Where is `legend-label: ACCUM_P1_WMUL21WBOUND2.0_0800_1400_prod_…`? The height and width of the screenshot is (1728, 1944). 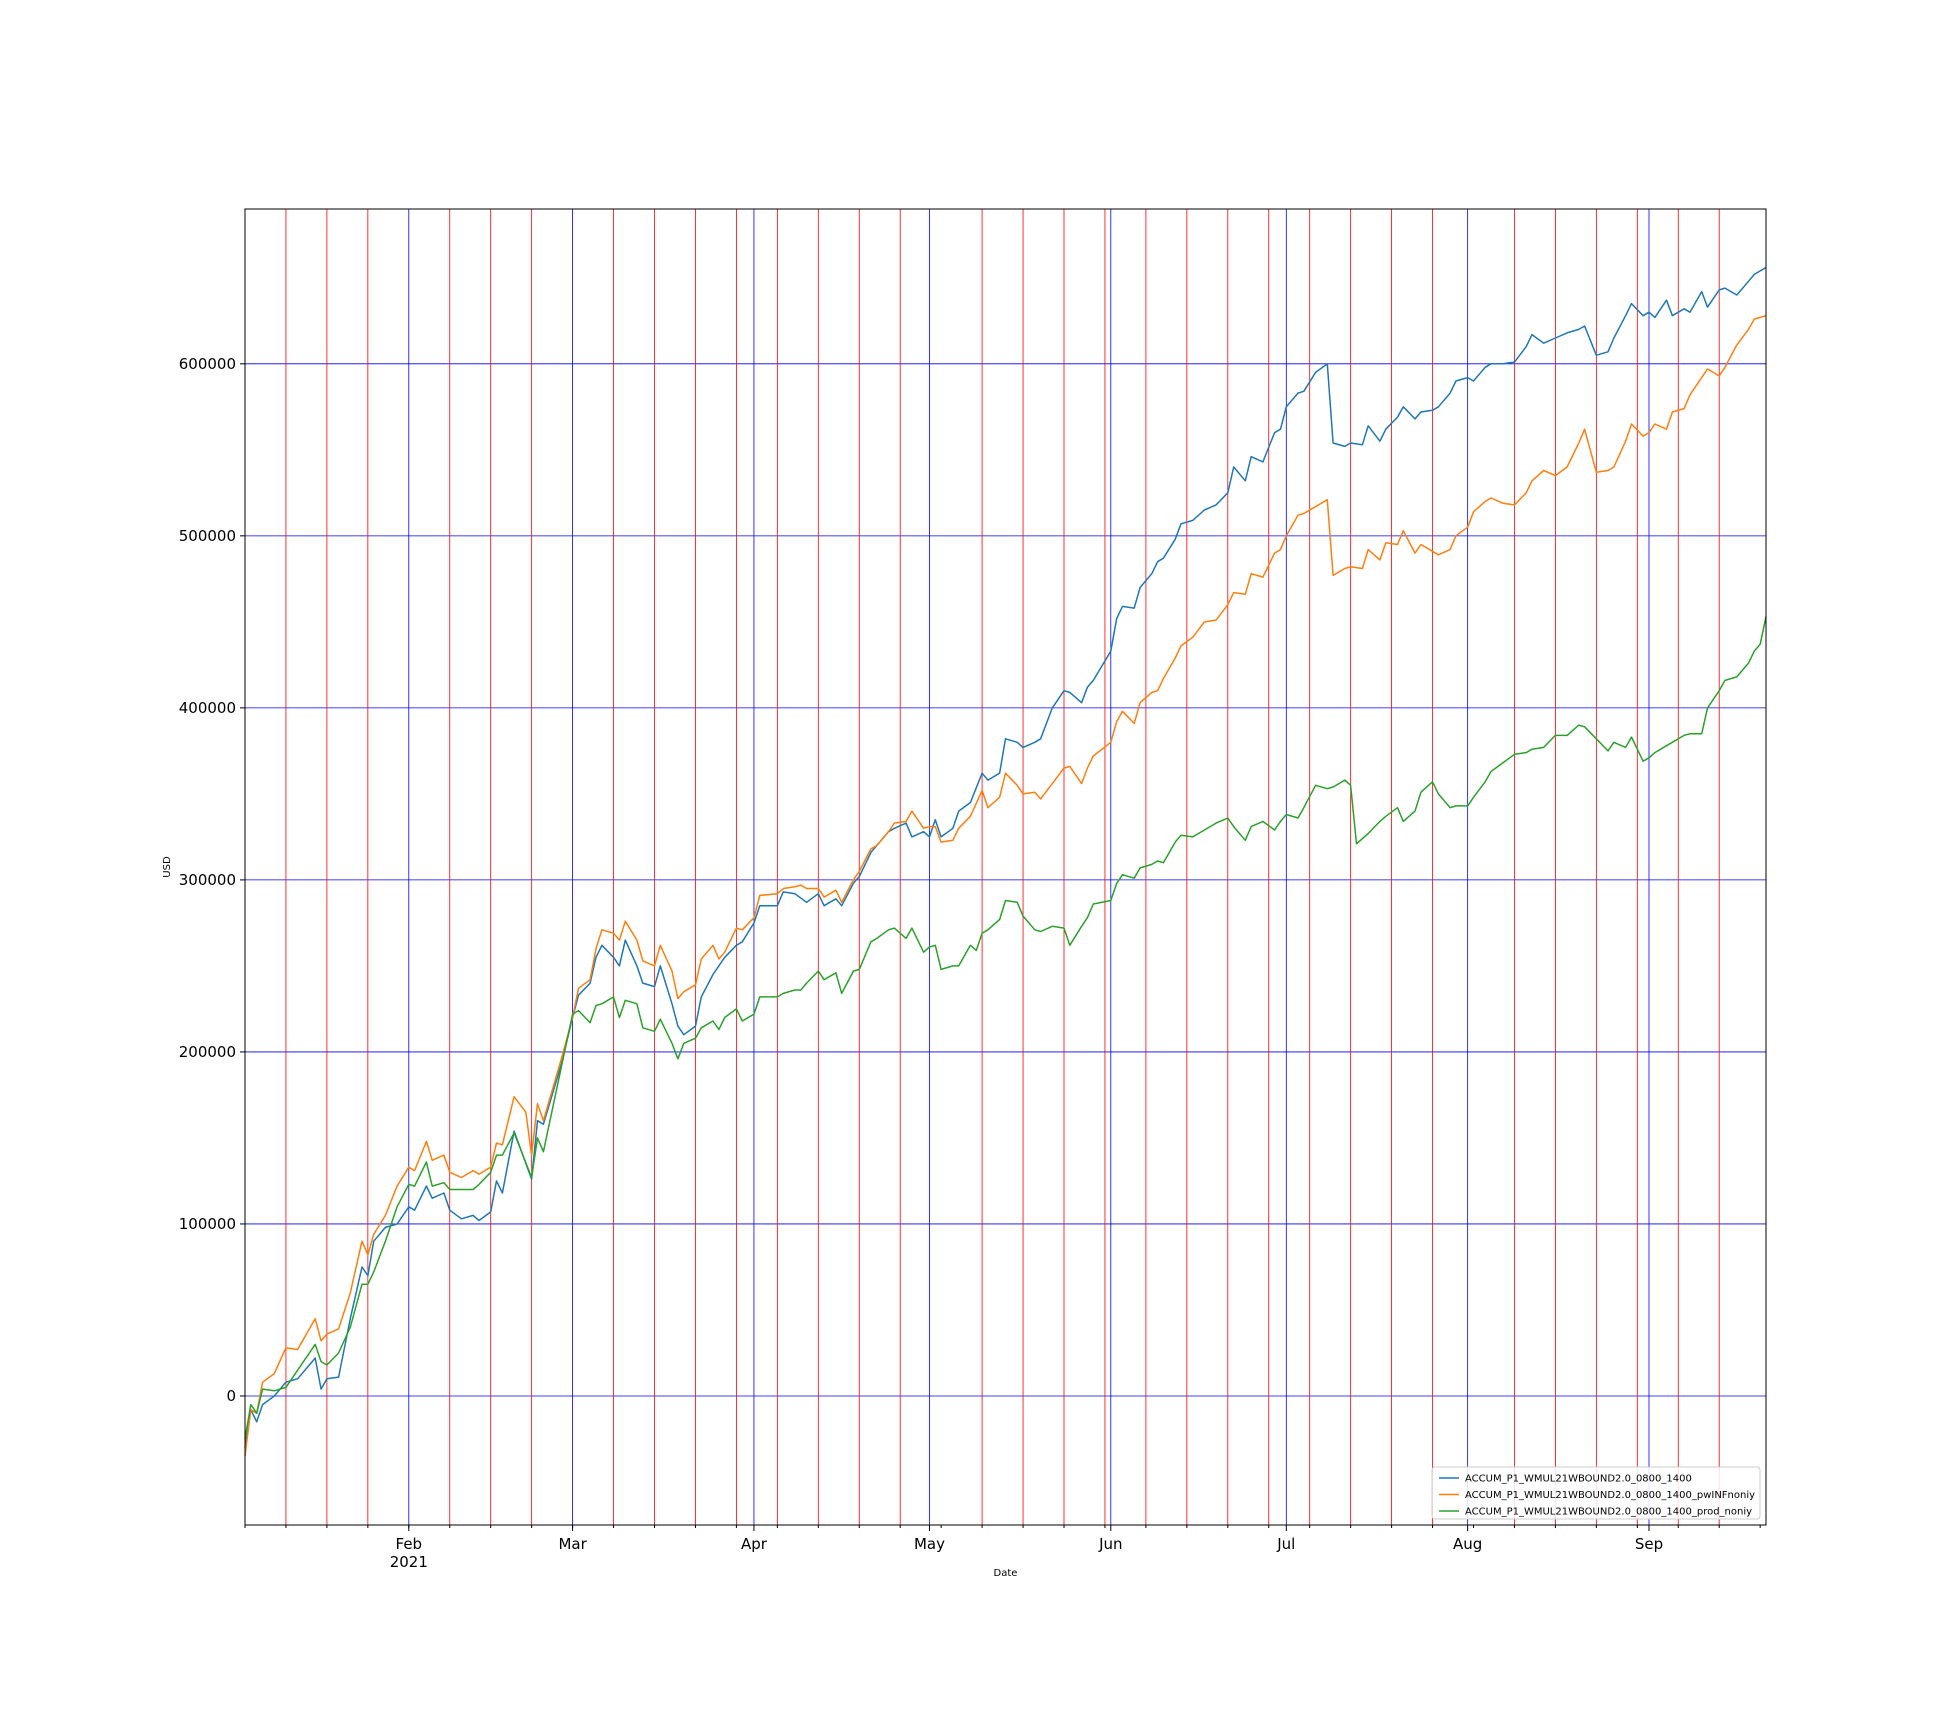 legend-label: ACCUM_P1_WMUL21WBOUND2.0_0800_1400_prod_… is located at coordinates (1608, 1512).